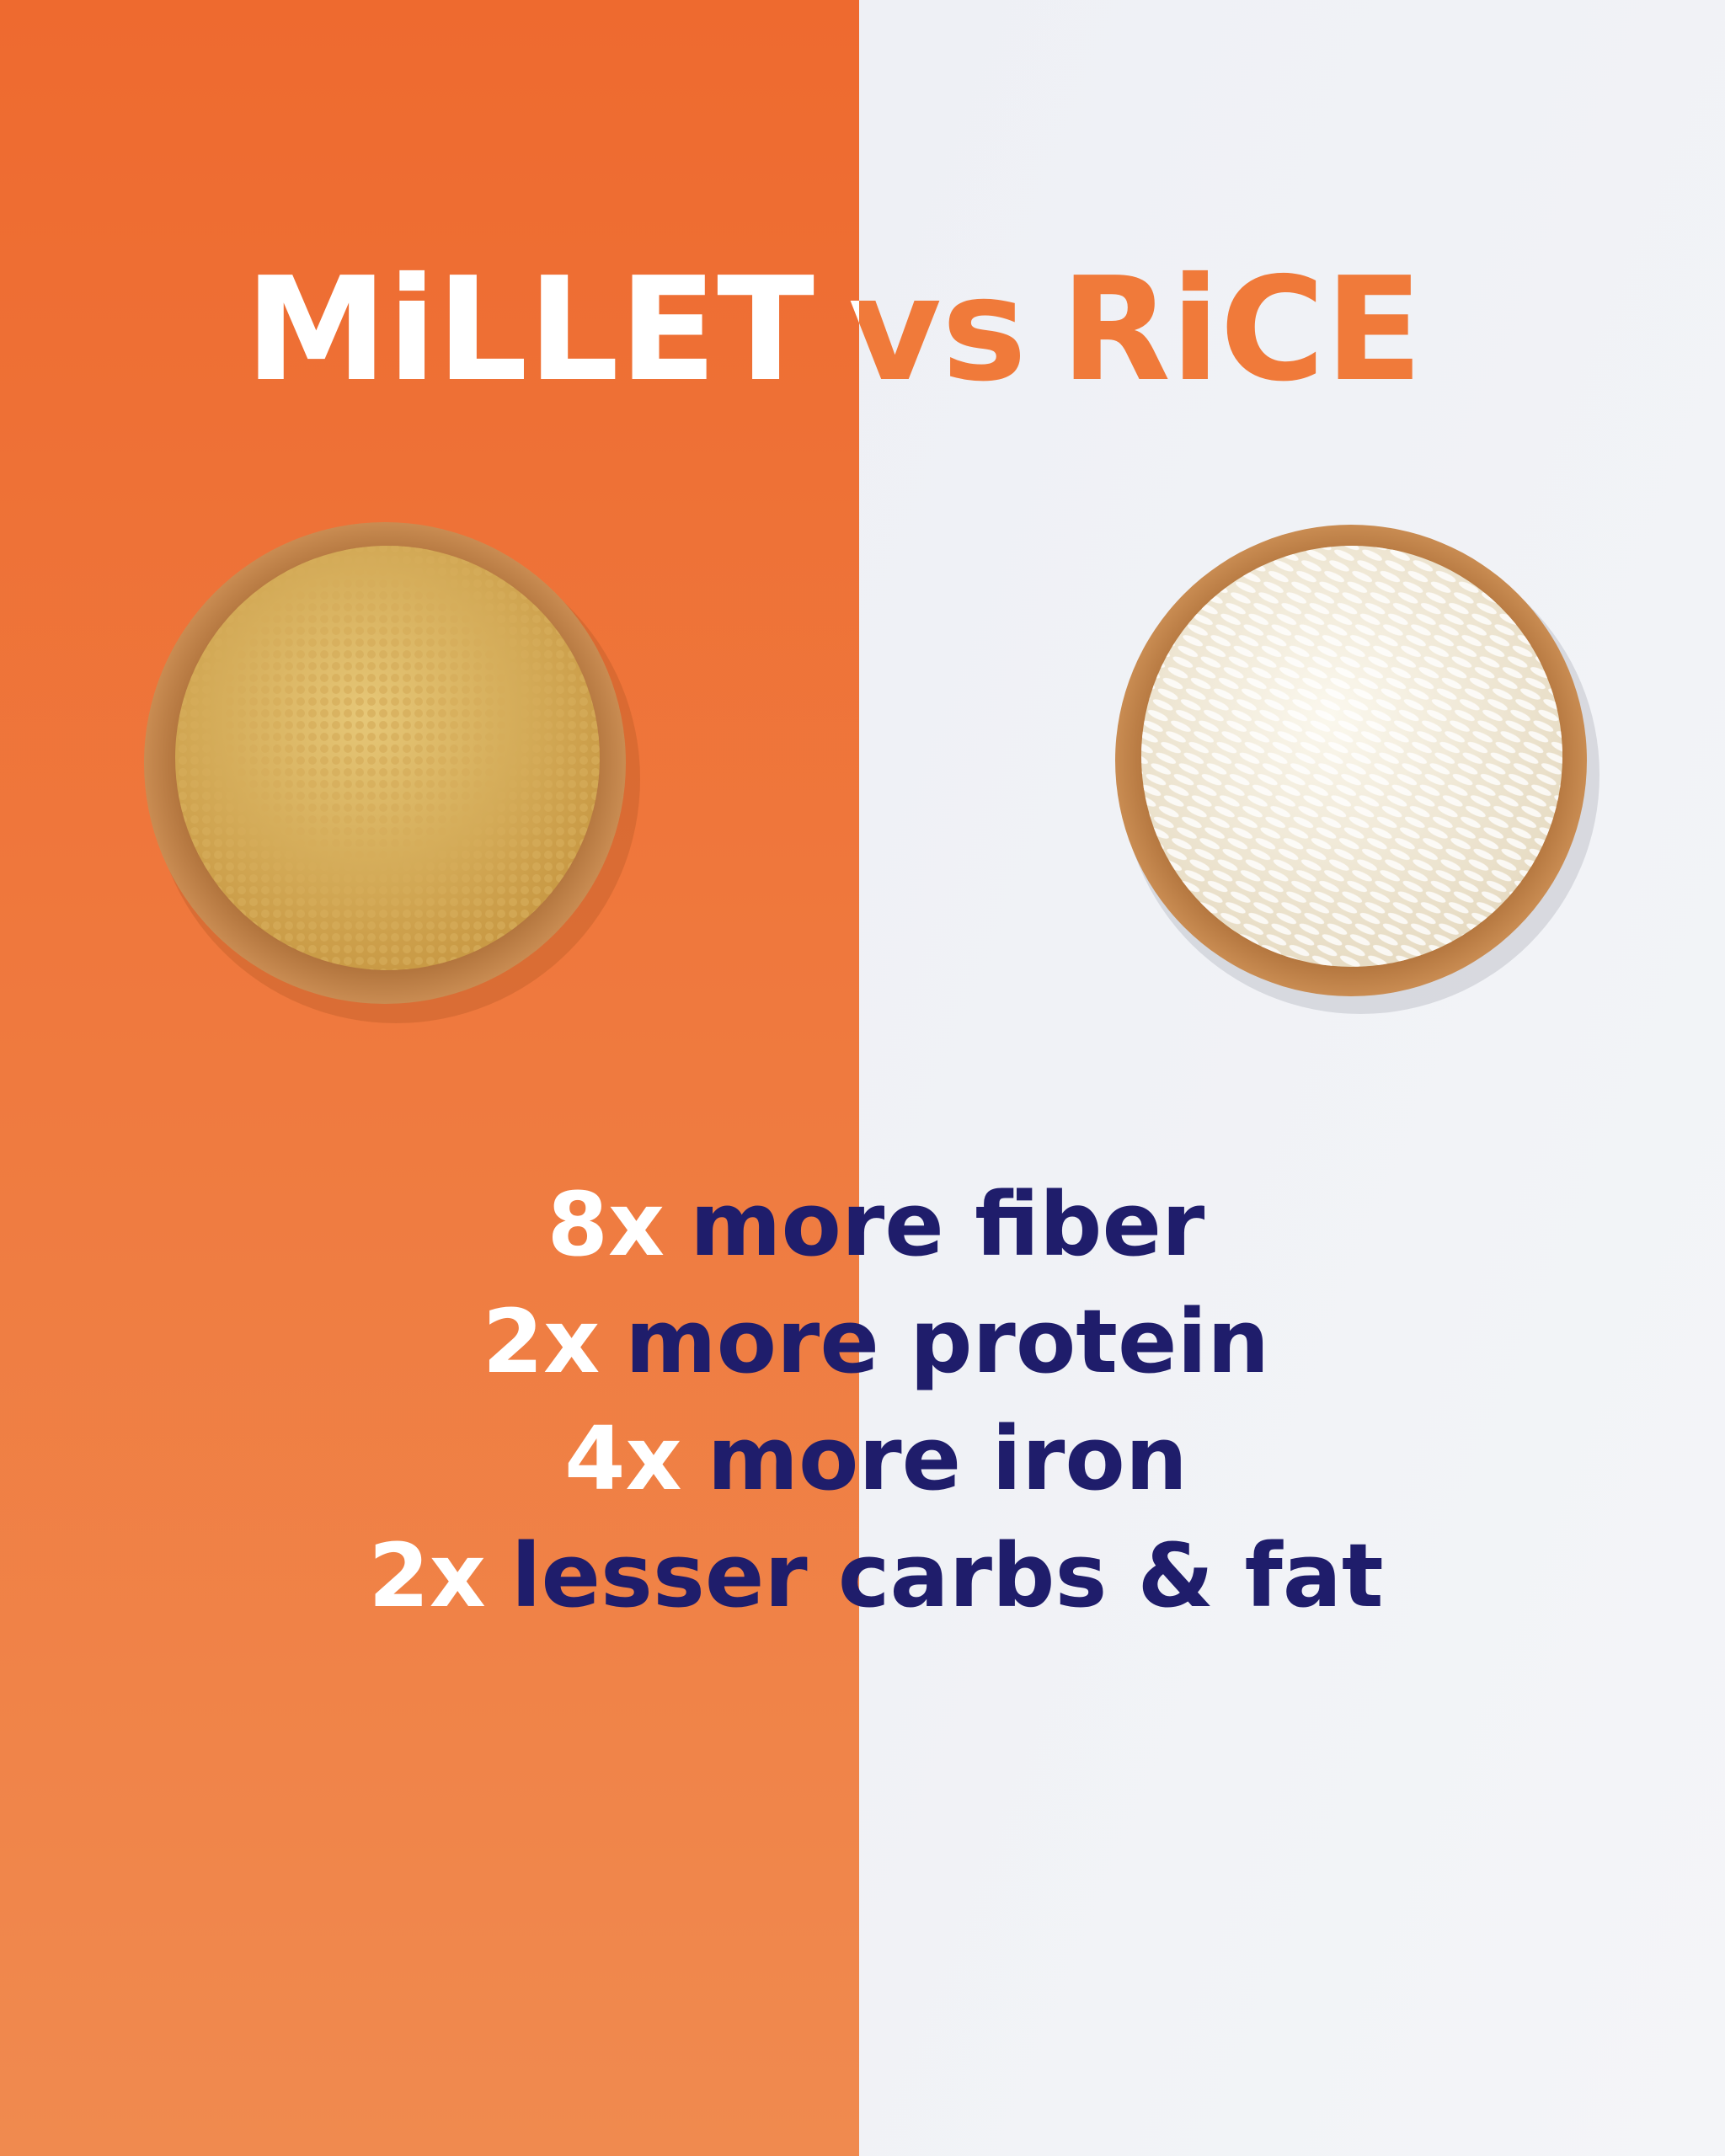 The height and width of the screenshot is (2156, 1725). Describe the element at coordinates (606, 1224) in the screenshot. I see `comparison-factor: 8x` at that location.